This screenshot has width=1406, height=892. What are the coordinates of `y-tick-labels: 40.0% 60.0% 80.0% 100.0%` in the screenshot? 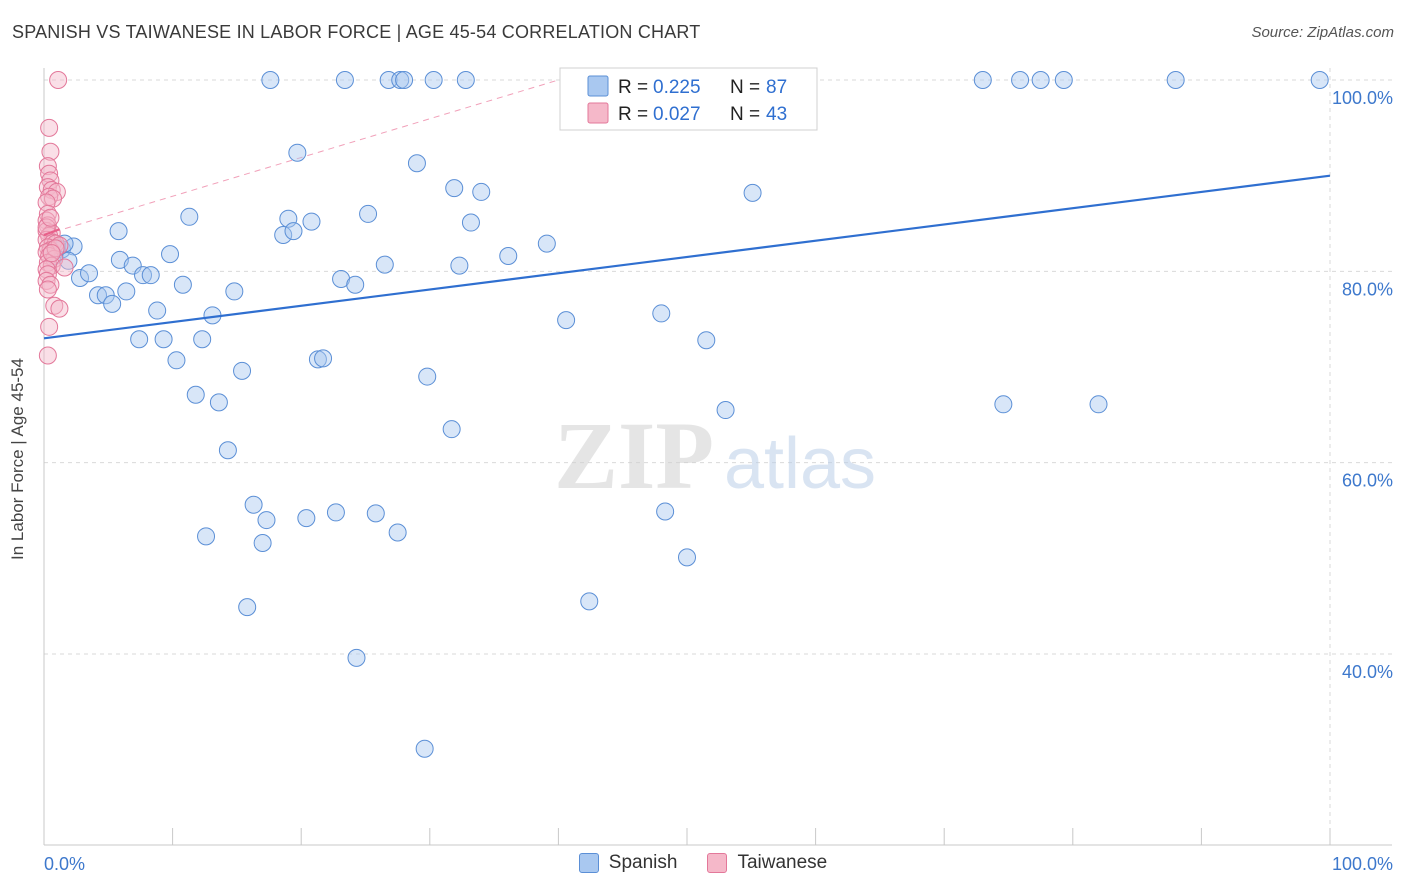 It's located at (1362, 385).